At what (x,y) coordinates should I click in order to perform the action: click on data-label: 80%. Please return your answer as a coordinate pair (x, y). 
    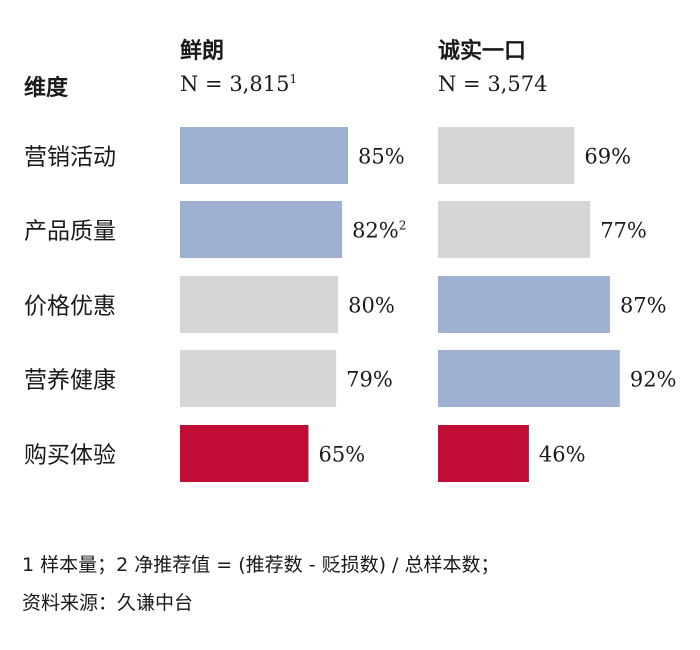
    Looking at the image, I should click on (371, 306).